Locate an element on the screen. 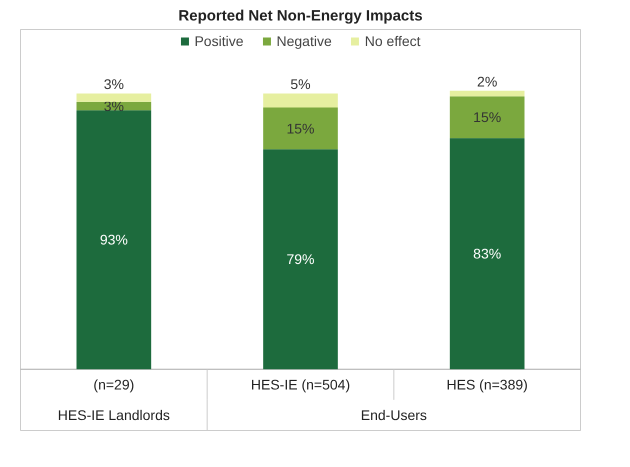 The image size is (630, 467). data-label: 83% is located at coordinates (487, 254).